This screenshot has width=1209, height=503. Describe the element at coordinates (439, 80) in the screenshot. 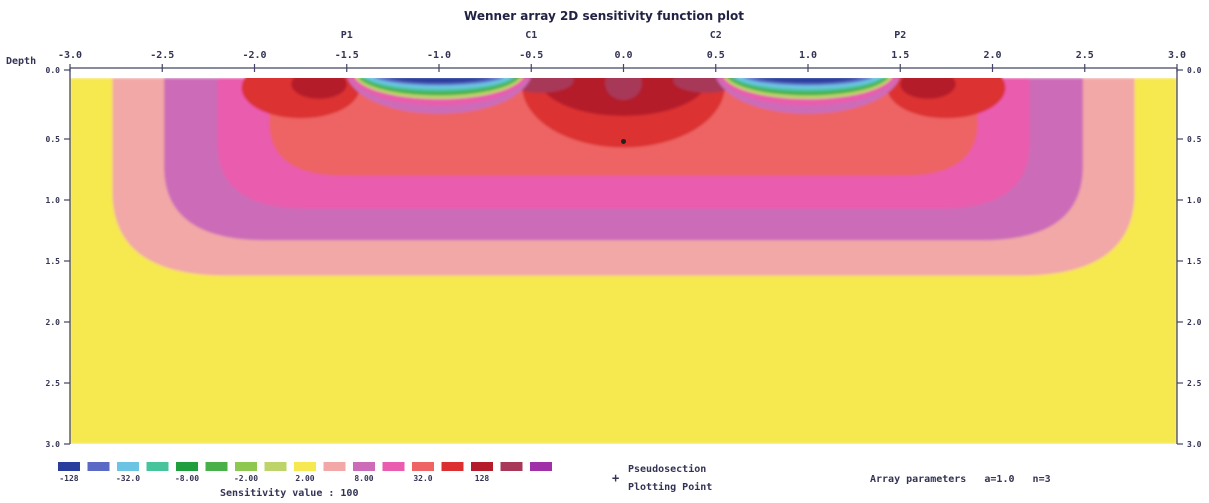

I see `bowl-left-n128` at that location.